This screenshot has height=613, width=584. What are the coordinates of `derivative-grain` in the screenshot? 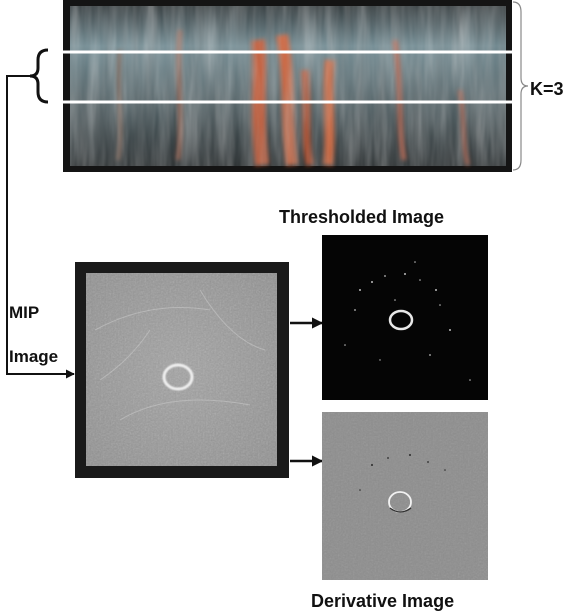 It's located at (405, 496).